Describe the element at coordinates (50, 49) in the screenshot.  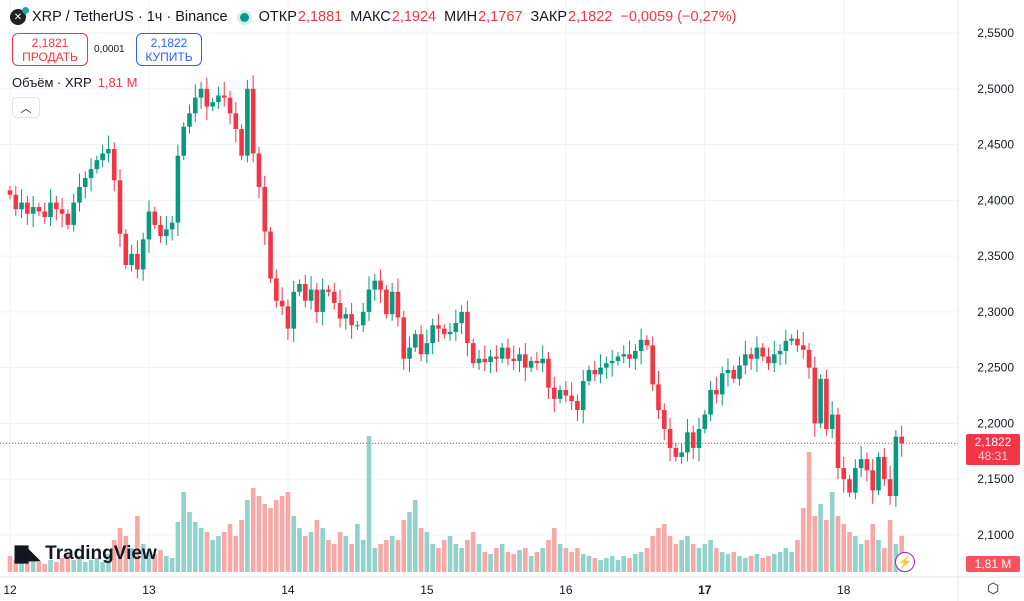
I see `sell-button: 2,1821 ПРОДАТЬ` at that location.